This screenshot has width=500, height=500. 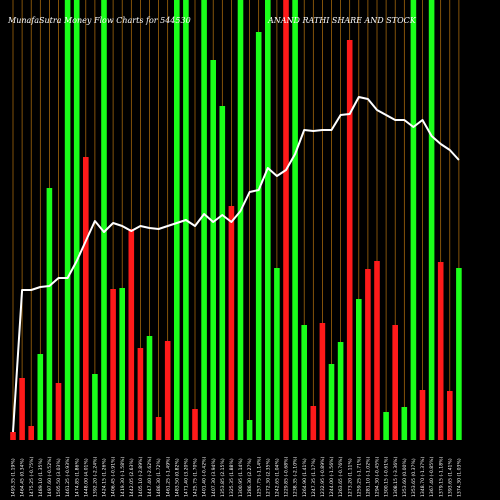 What do you see at coordinates (259, 477) in the screenshot?
I see `x-tick-label: 1257.75 (-1.14%)` at bounding box center [259, 477].